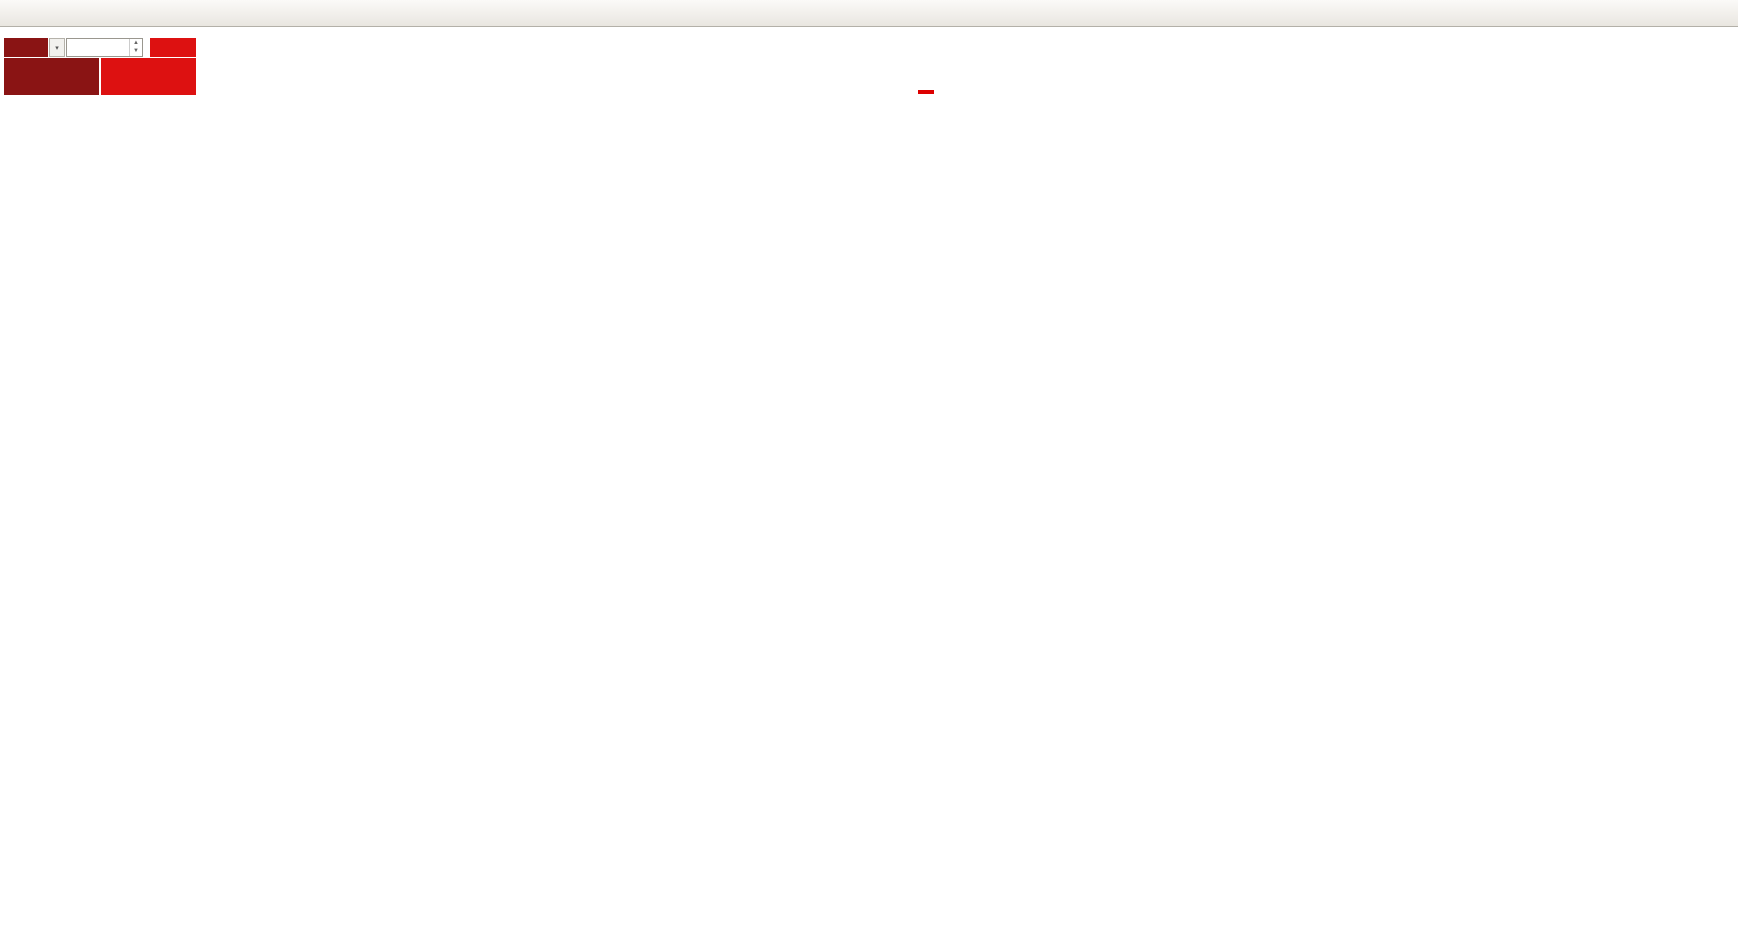 The height and width of the screenshot is (937, 1738). What do you see at coordinates (26, 47) in the screenshot?
I see `sell-button` at bounding box center [26, 47].